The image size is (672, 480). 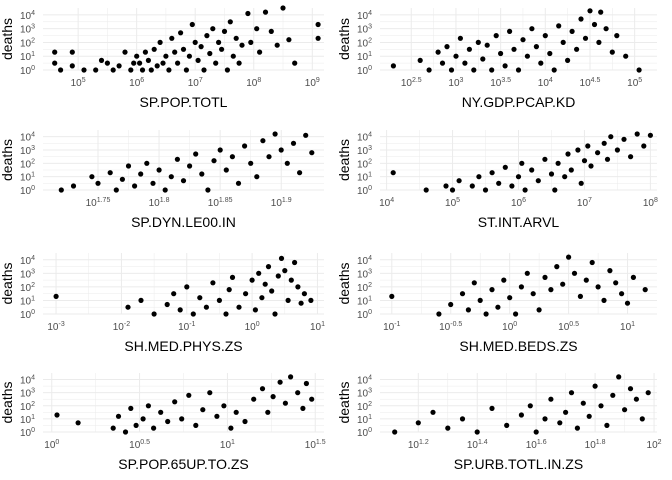 I want to click on x-tick-label: 101.5, so click(x=315, y=445).